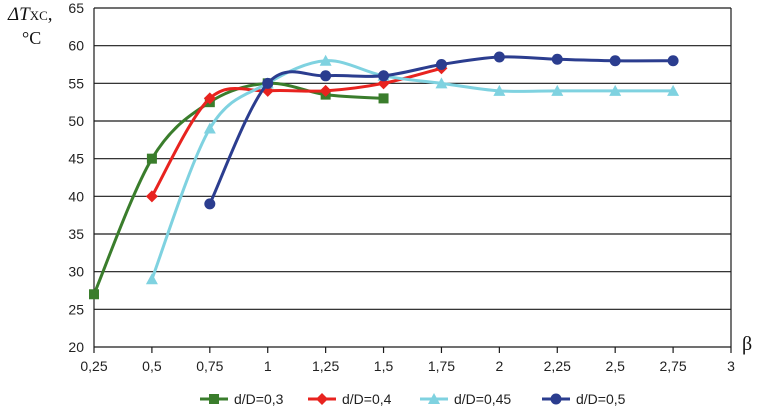 The width and height of the screenshot is (760, 416). I want to click on x-tick-label: 1,25, so click(325, 366).